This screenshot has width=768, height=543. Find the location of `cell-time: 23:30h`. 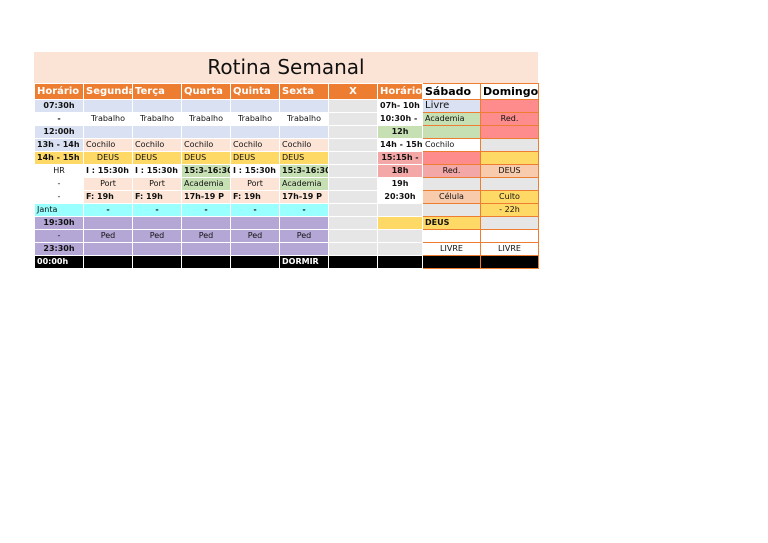

cell-time: 23:30h is located at coordinates (59, 249).